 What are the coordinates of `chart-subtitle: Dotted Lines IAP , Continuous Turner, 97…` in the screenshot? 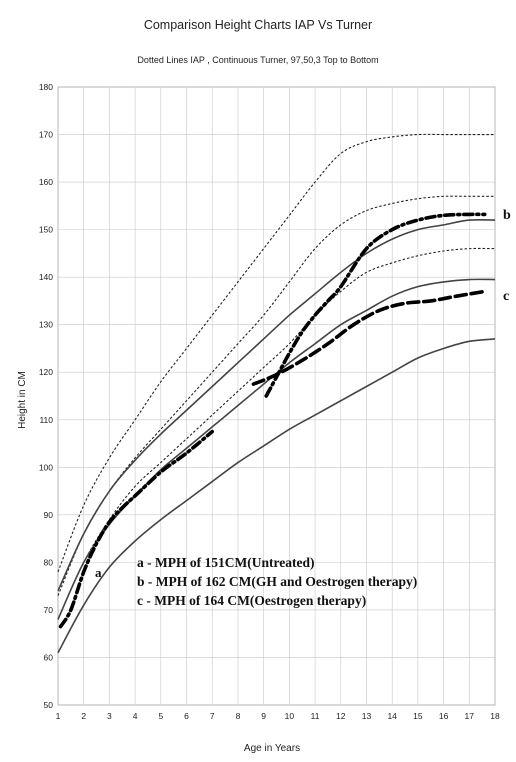 It's located at (258, 60).